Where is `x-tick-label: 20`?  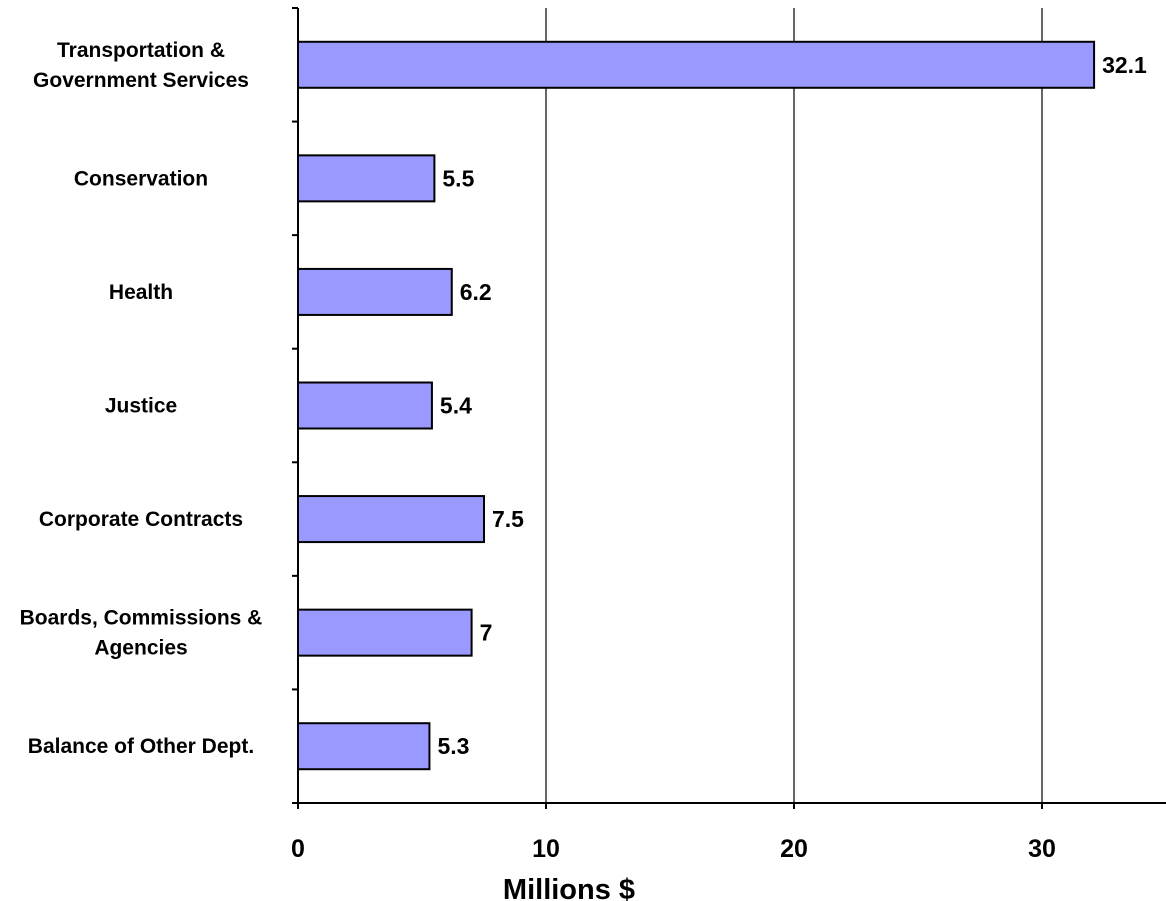 x-tick-label: 20 is located at coordinates (794, 849).